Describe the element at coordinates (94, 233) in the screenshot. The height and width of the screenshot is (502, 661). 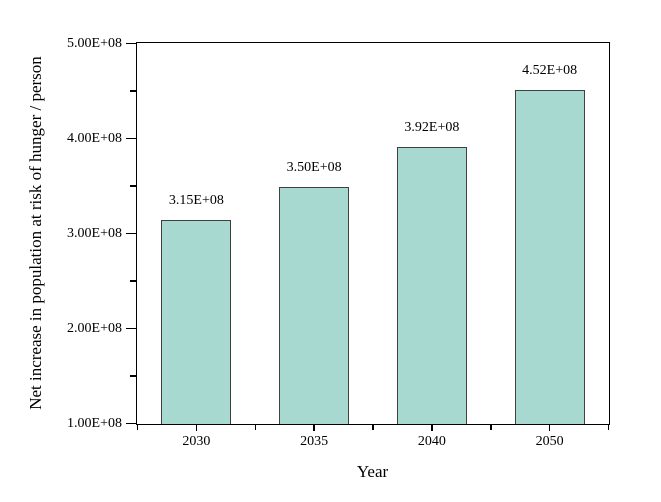
I see `y-tick-label: 3.00E+08` at that location.